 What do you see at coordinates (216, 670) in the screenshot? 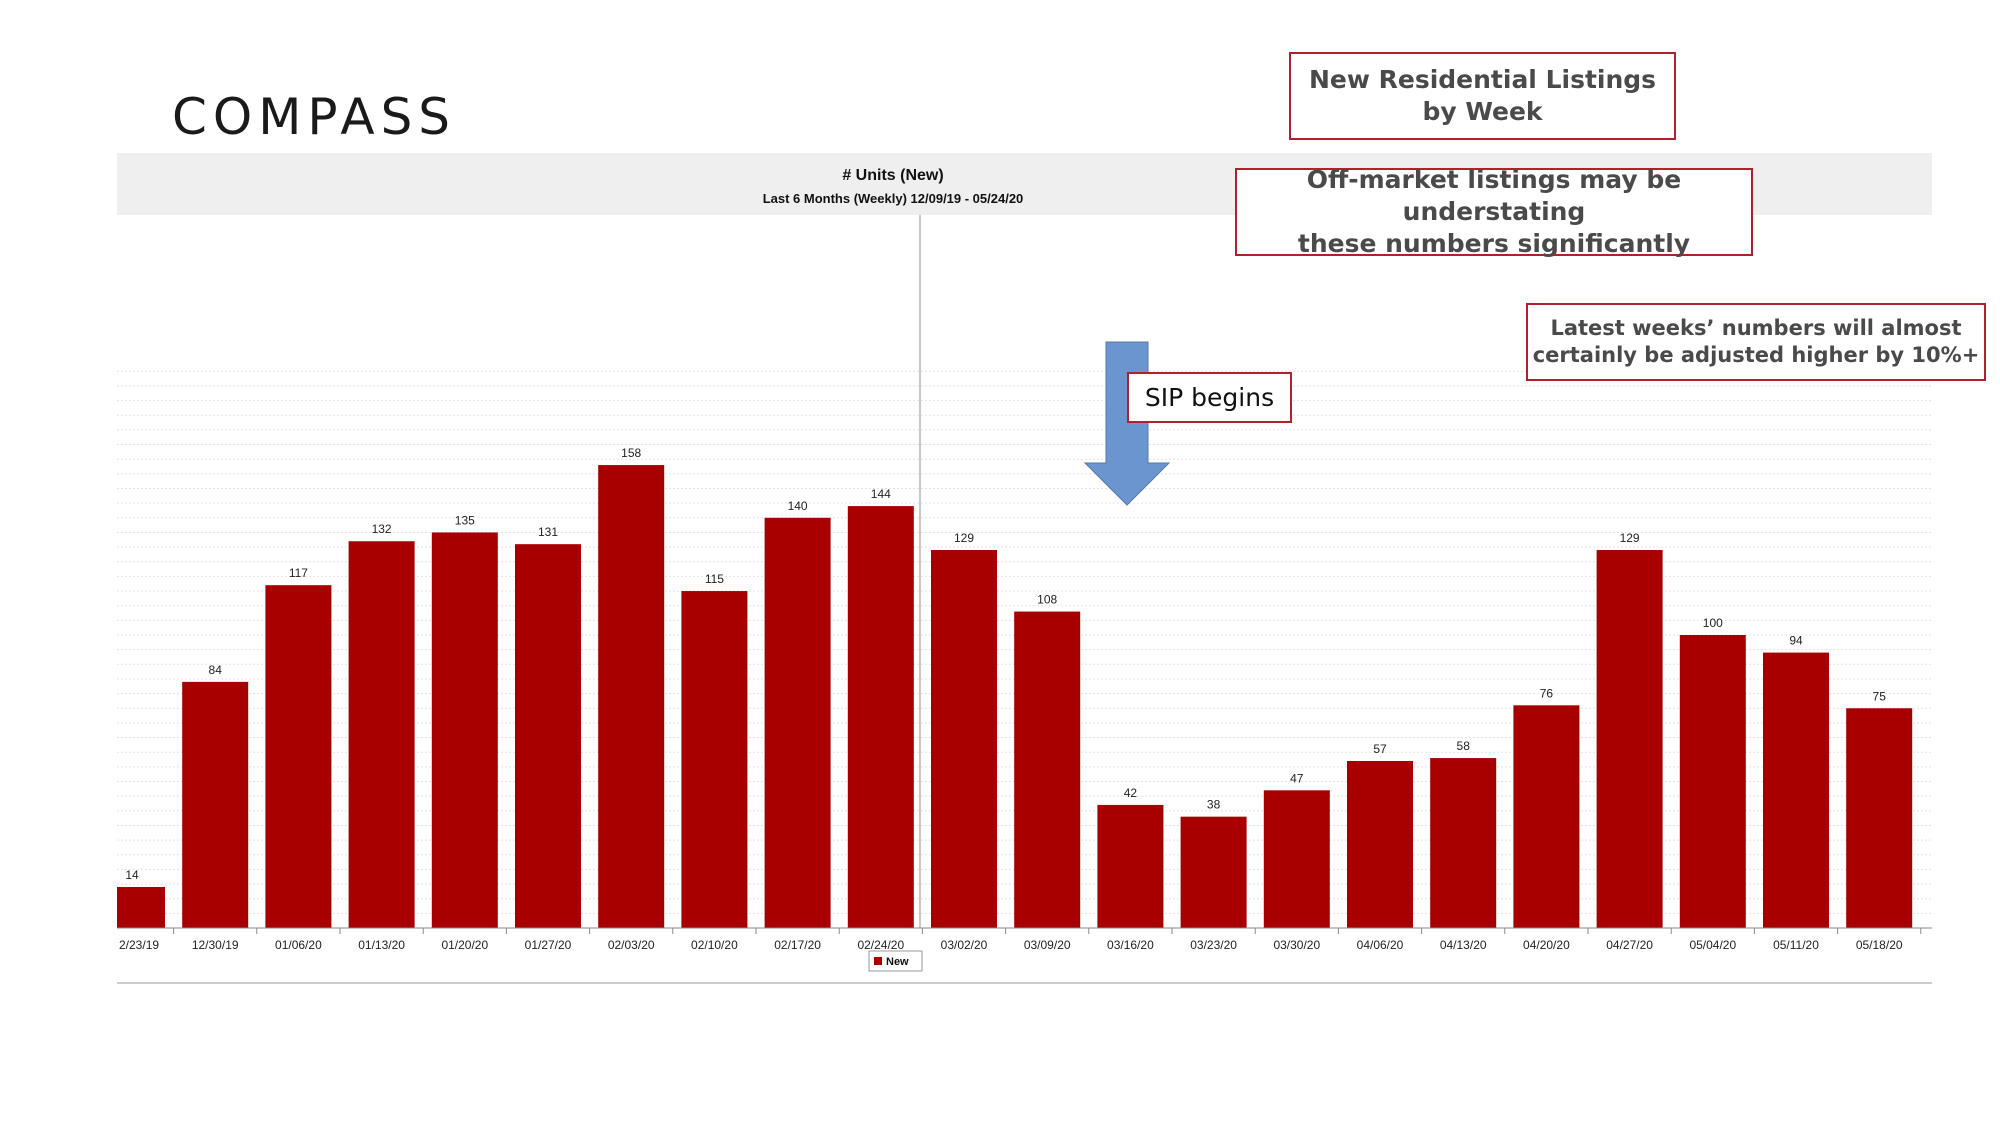
I see `bar-value-label: 84` at bounding box center [216, 670].